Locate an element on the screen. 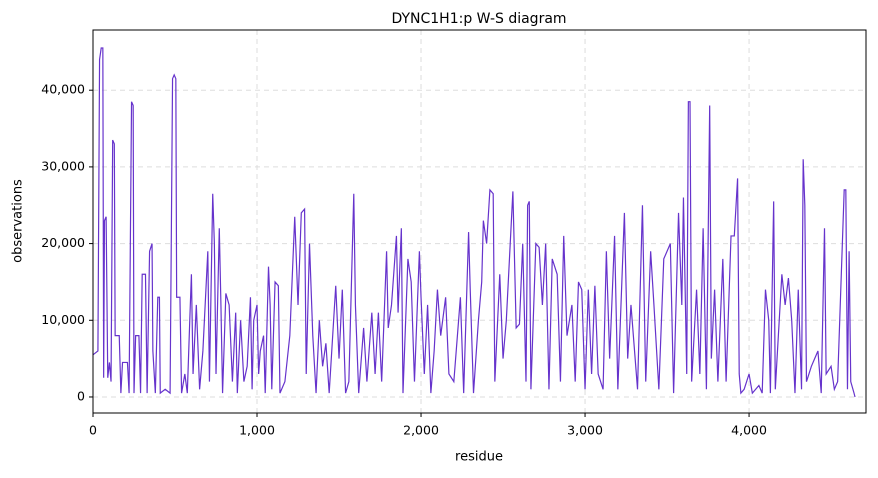 This screenshot has width=878, height=478. x-tick-label: 4,000 is located at coordinates (749, 430).